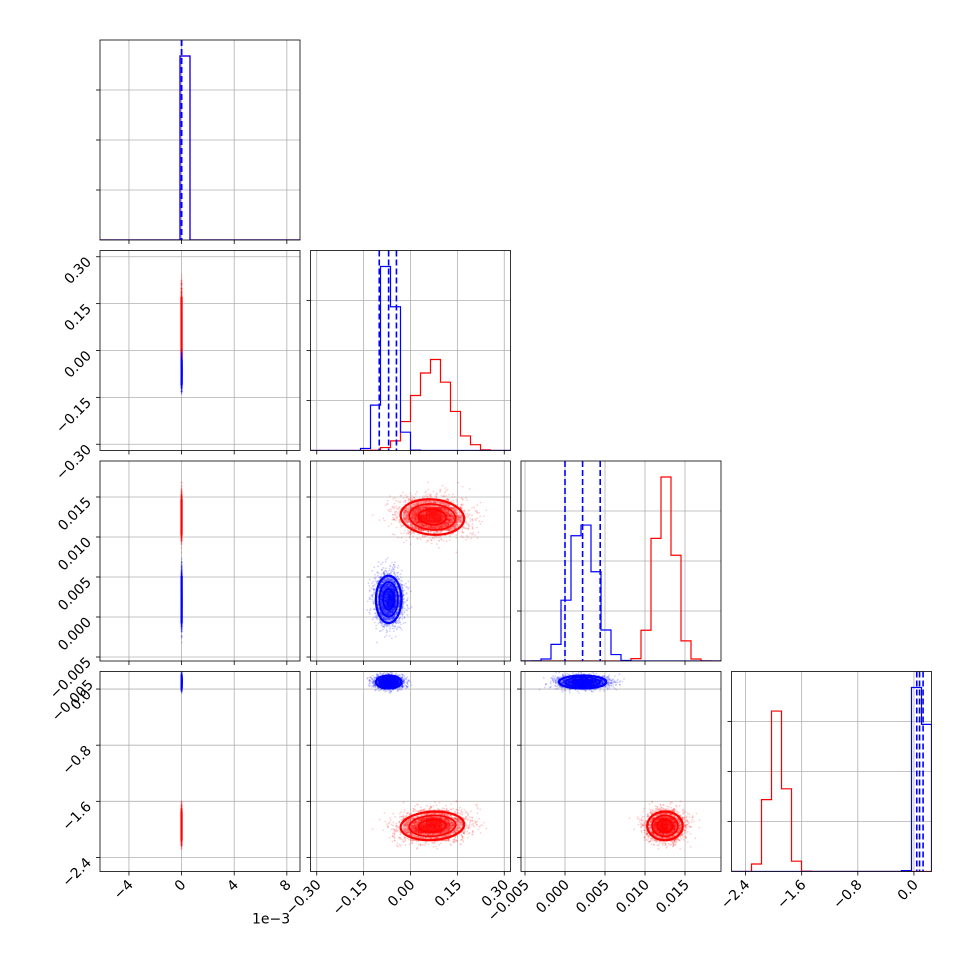 This screenshot has height=970, width=970. I want to click on y-tick-label: 0.00, so click(77, 364).